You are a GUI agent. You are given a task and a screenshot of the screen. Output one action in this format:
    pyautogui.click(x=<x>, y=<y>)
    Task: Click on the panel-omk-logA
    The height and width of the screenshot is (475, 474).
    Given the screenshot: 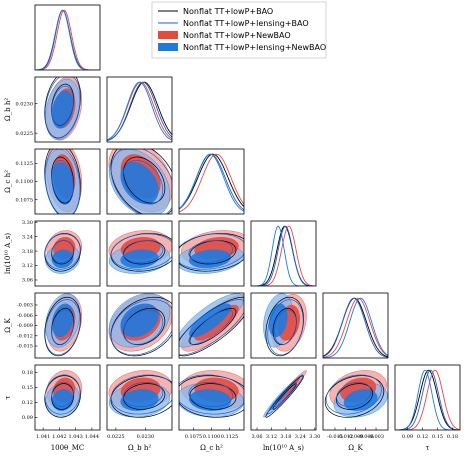 What is the action you would take?
    pyautogui.click(x=283, y=325)
    